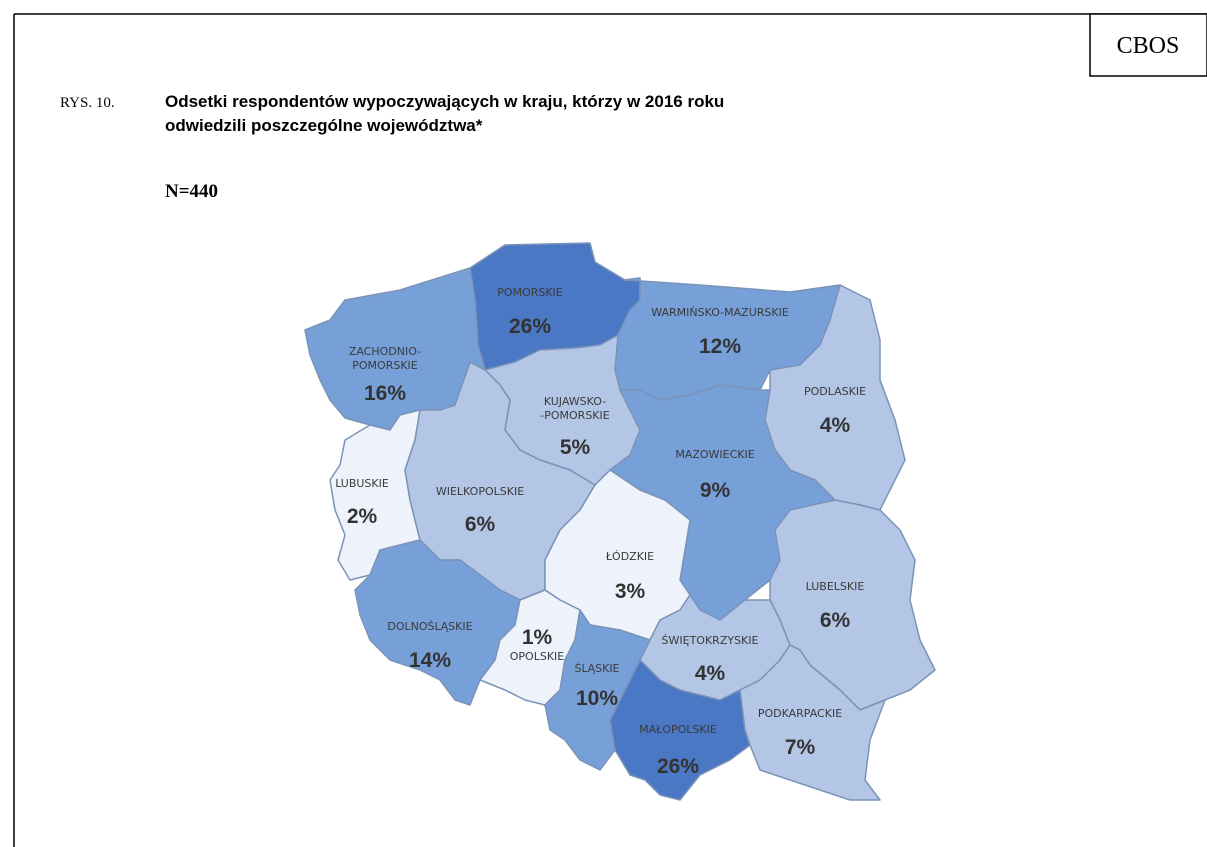 The height and width of the screenshot is (847, 1207). Describe the element at coordinates (430, 660) in the screenshot. I see `region-value-label: 14%` at that location.